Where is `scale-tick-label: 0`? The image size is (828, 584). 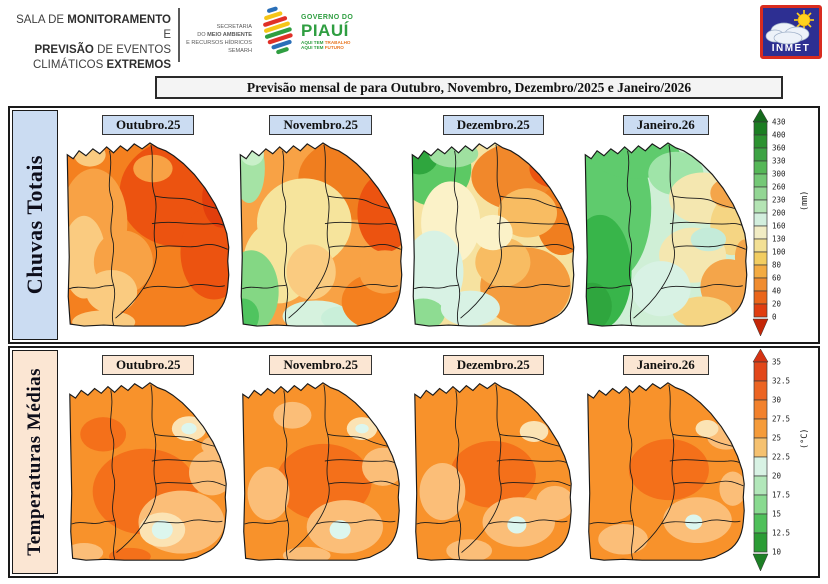 scale-tick-label: 0 is located at coordinates (774, 317).